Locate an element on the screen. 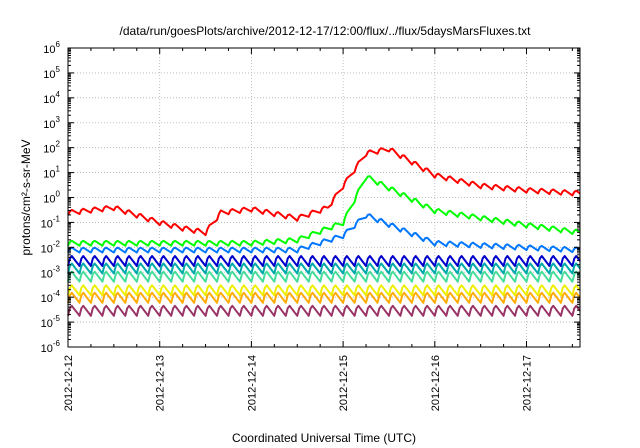  y-tick-label: 10⁻² is located at coordinates (51, 247).